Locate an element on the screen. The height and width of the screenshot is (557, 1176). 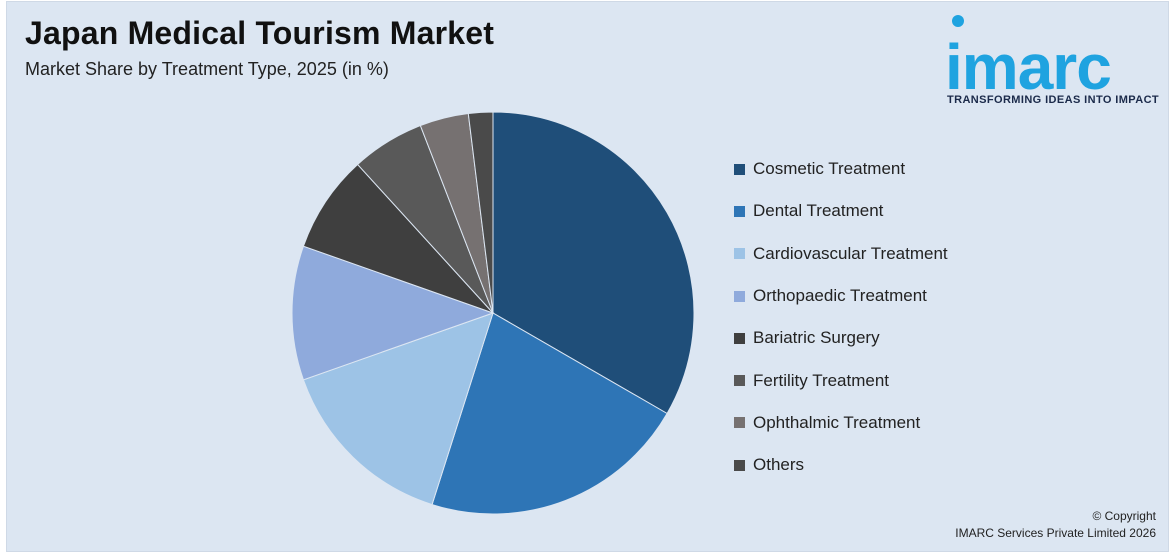
legend-label: Ophthalmic Treatment is located at coordinates (837, 422).